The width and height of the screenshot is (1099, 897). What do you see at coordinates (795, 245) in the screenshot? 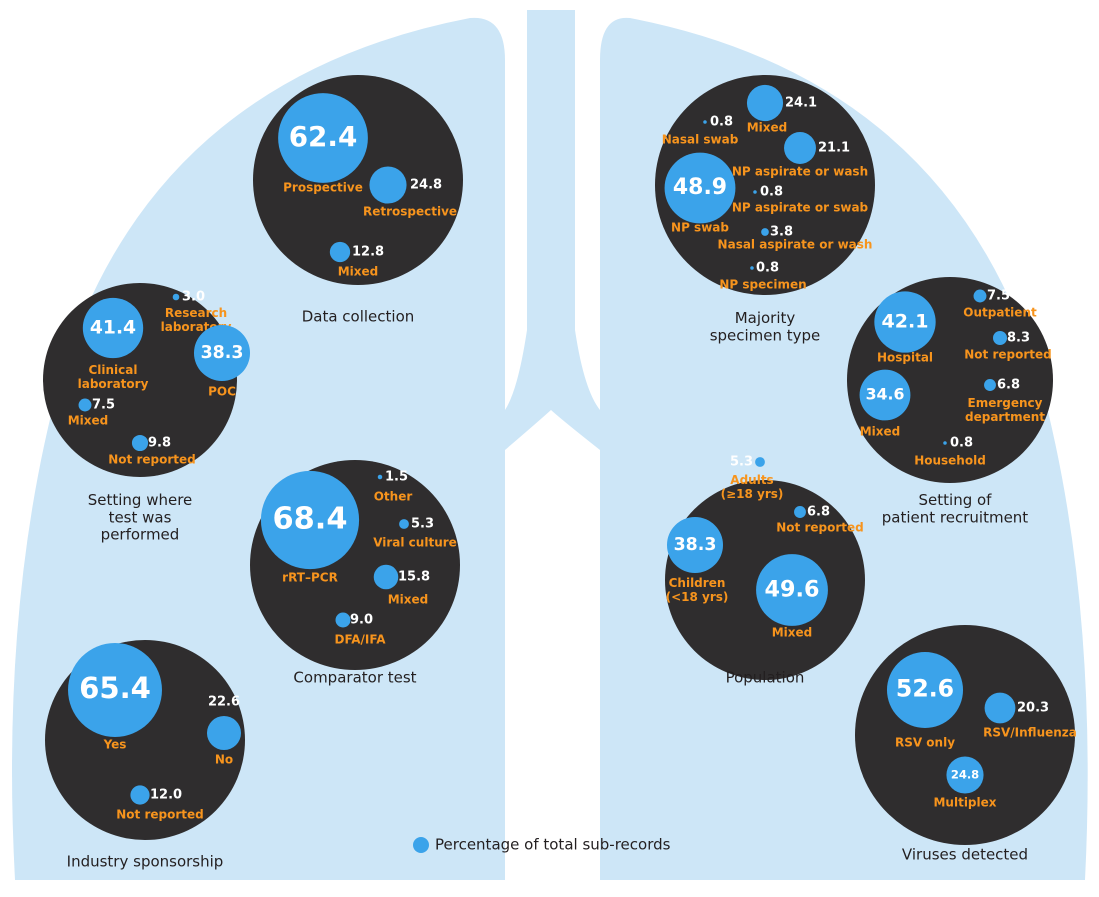
I see `category-label: Nasal aspirate or wash` at bounding box center [795, 245].